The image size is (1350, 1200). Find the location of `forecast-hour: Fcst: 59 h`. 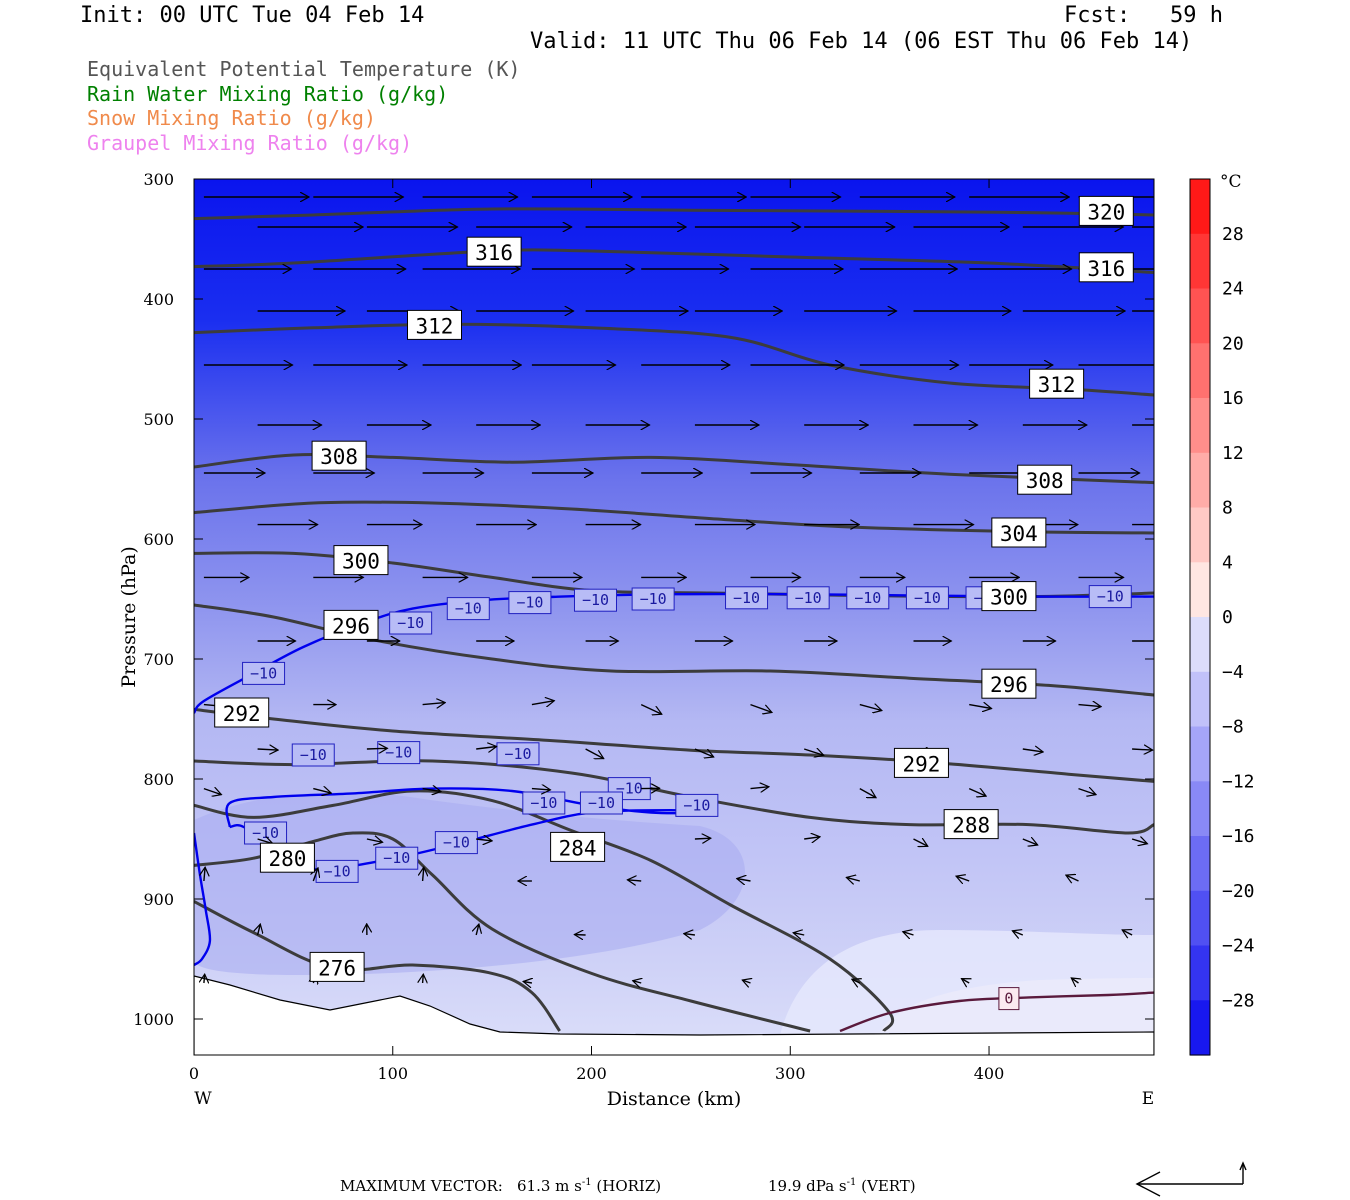

forecast-hour: Fcst: 59 h is located at coordinates (1143, 15).